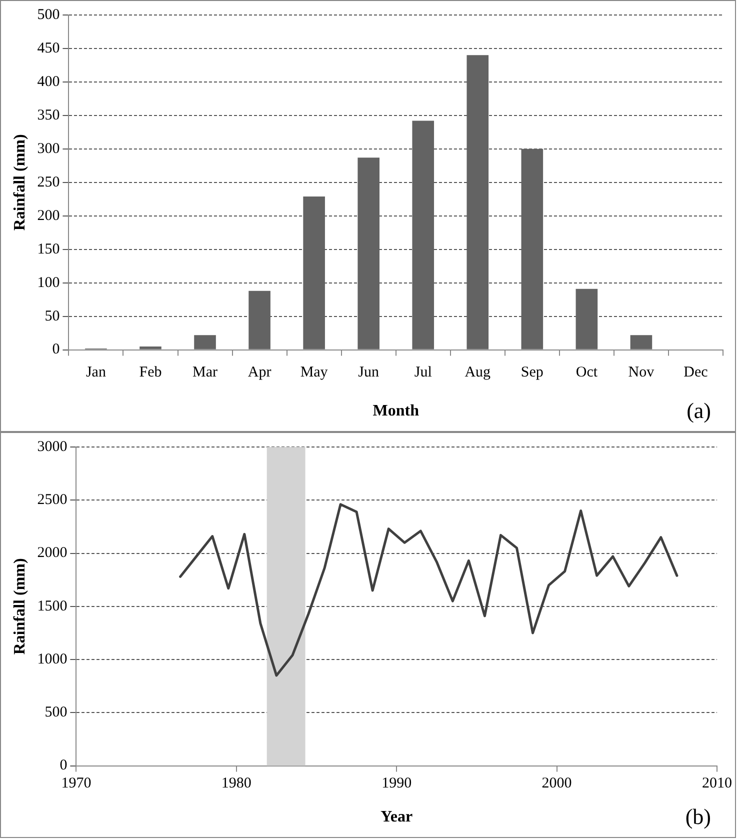 The width and height of the screenshot is (738, 840). Describe the element at coordinates (76, 784) in the screenshot. I see `x-tick-label: 1970` at that location.